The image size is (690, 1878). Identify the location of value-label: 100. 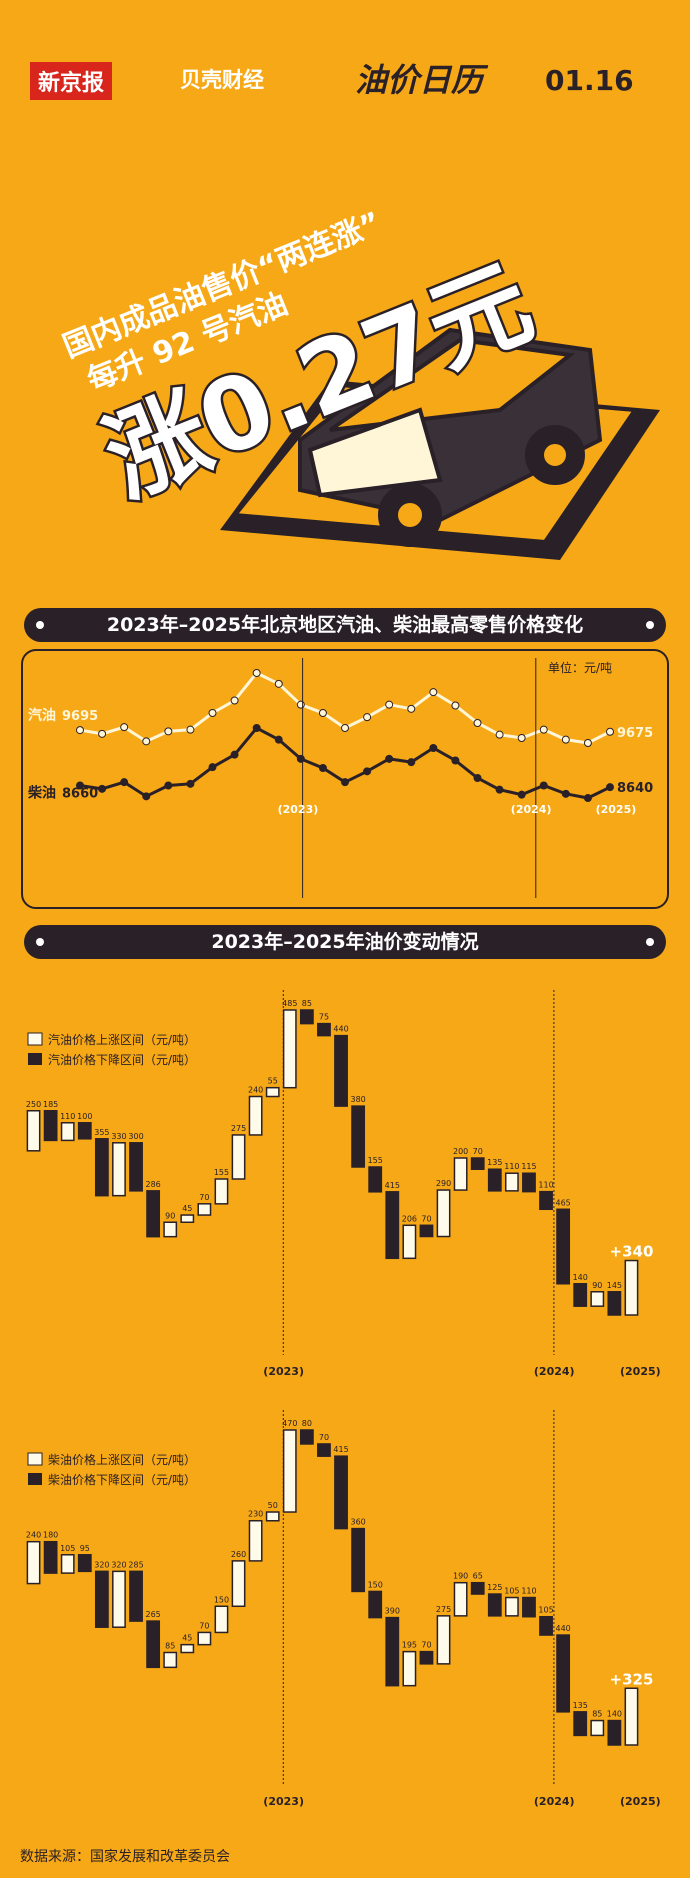
(84, 1116).